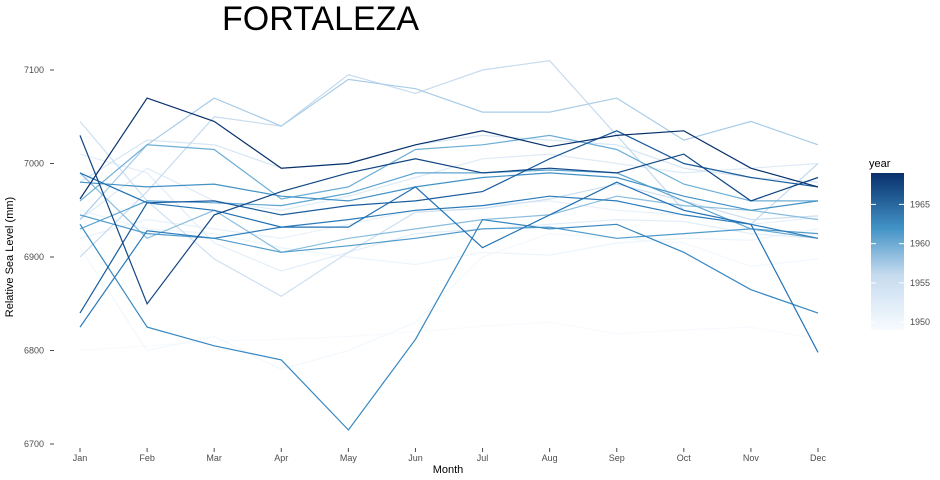 The height and width of the screenshot is (480, 940). I want to click on colorbar-ticks: 1950 1955 1960 1965, so click(900, 263).